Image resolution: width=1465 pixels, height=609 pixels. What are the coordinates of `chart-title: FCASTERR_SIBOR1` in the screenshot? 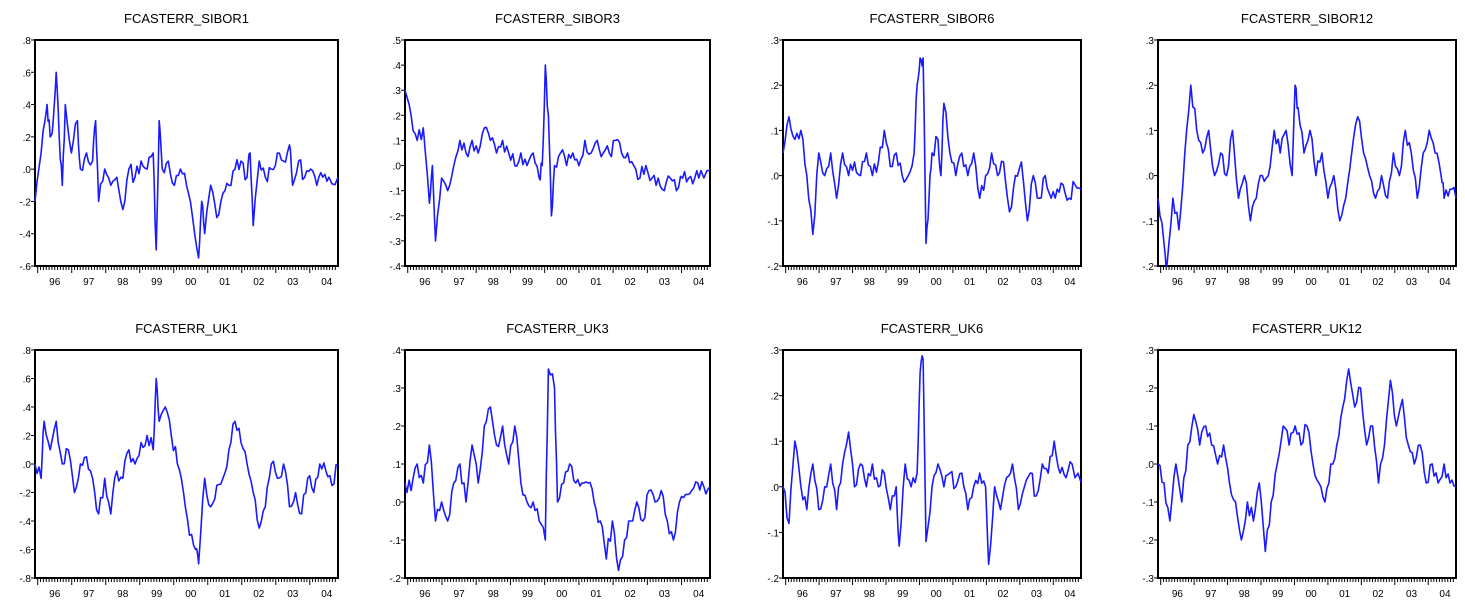 It's located at (186, 18).